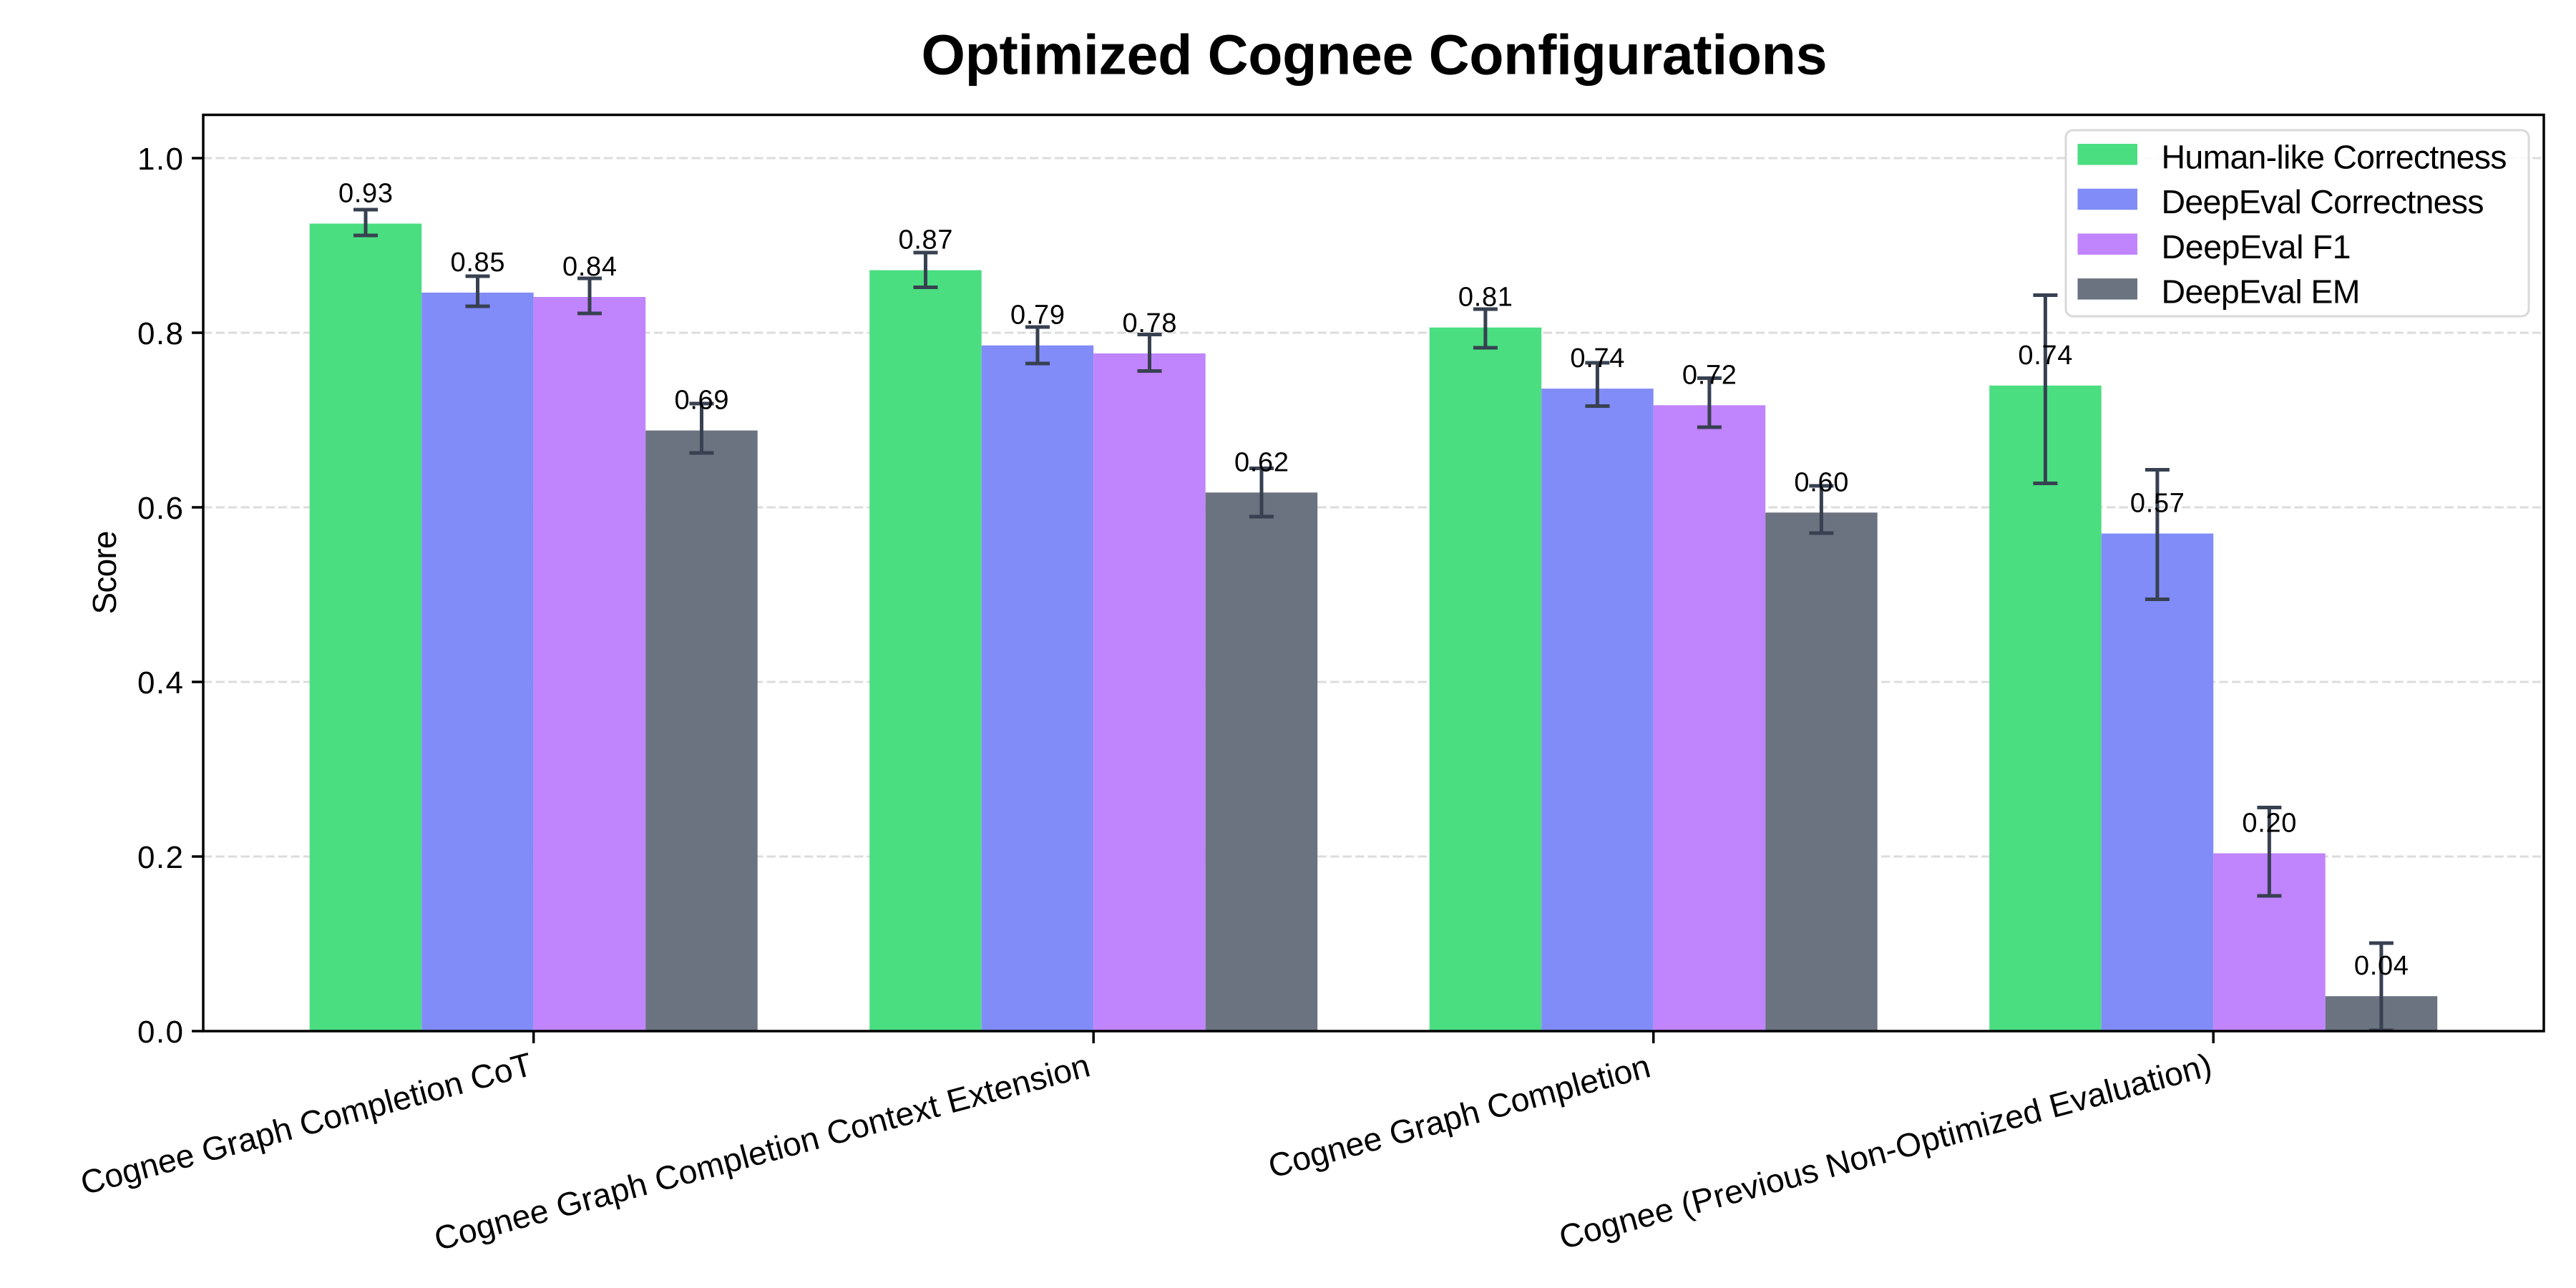 This screenshot has width=2576, height=1288. I want to click on svg-text: Score, so click(104, 573).